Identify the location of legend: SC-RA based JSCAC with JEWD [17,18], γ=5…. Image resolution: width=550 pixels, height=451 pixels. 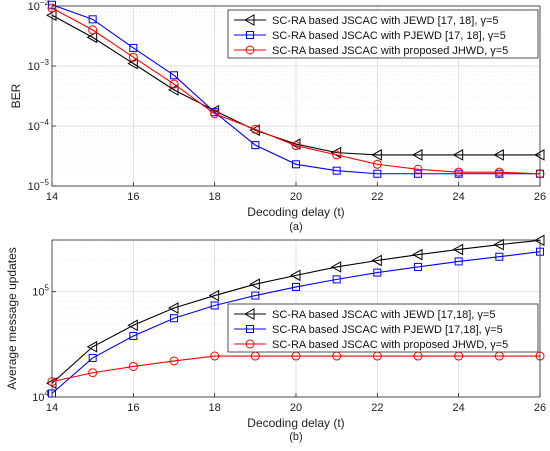
(383, 328).